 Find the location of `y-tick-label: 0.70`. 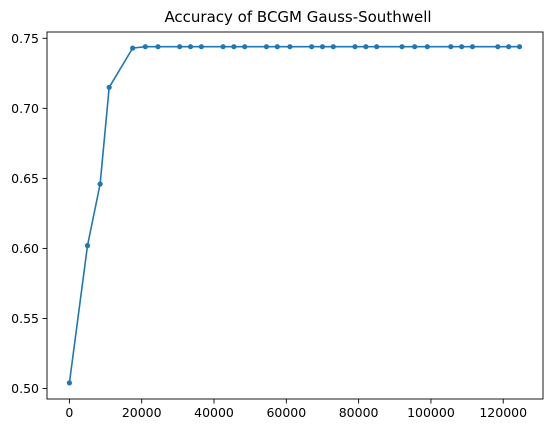

y-tick-label: 0.70 is located at coordinates (25, 108).